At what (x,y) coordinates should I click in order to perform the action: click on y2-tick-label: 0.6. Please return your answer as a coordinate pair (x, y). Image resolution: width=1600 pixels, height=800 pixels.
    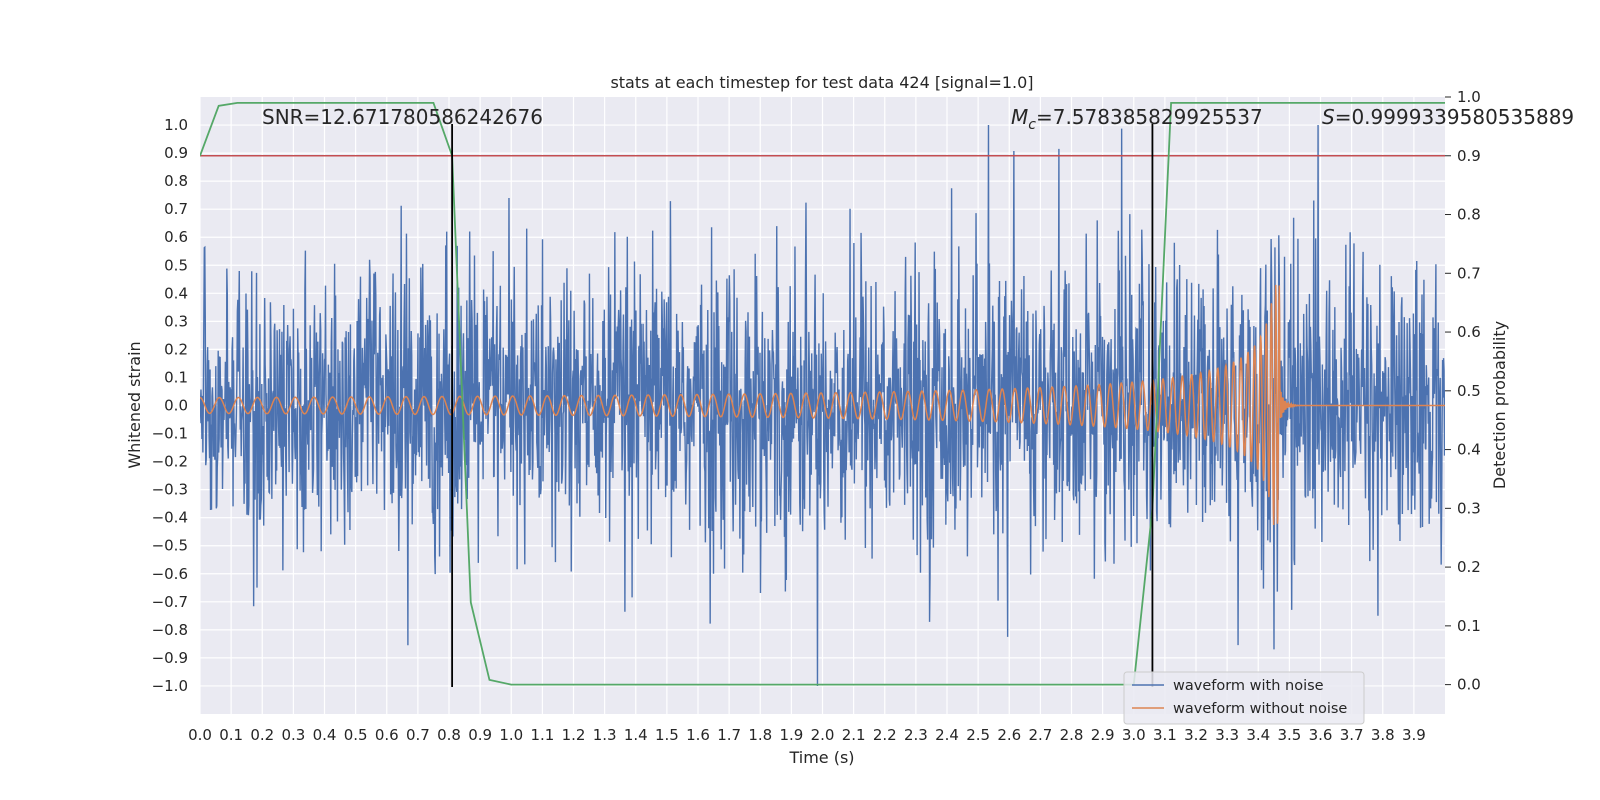
    Looking at the image, I should click on (1469, 332).